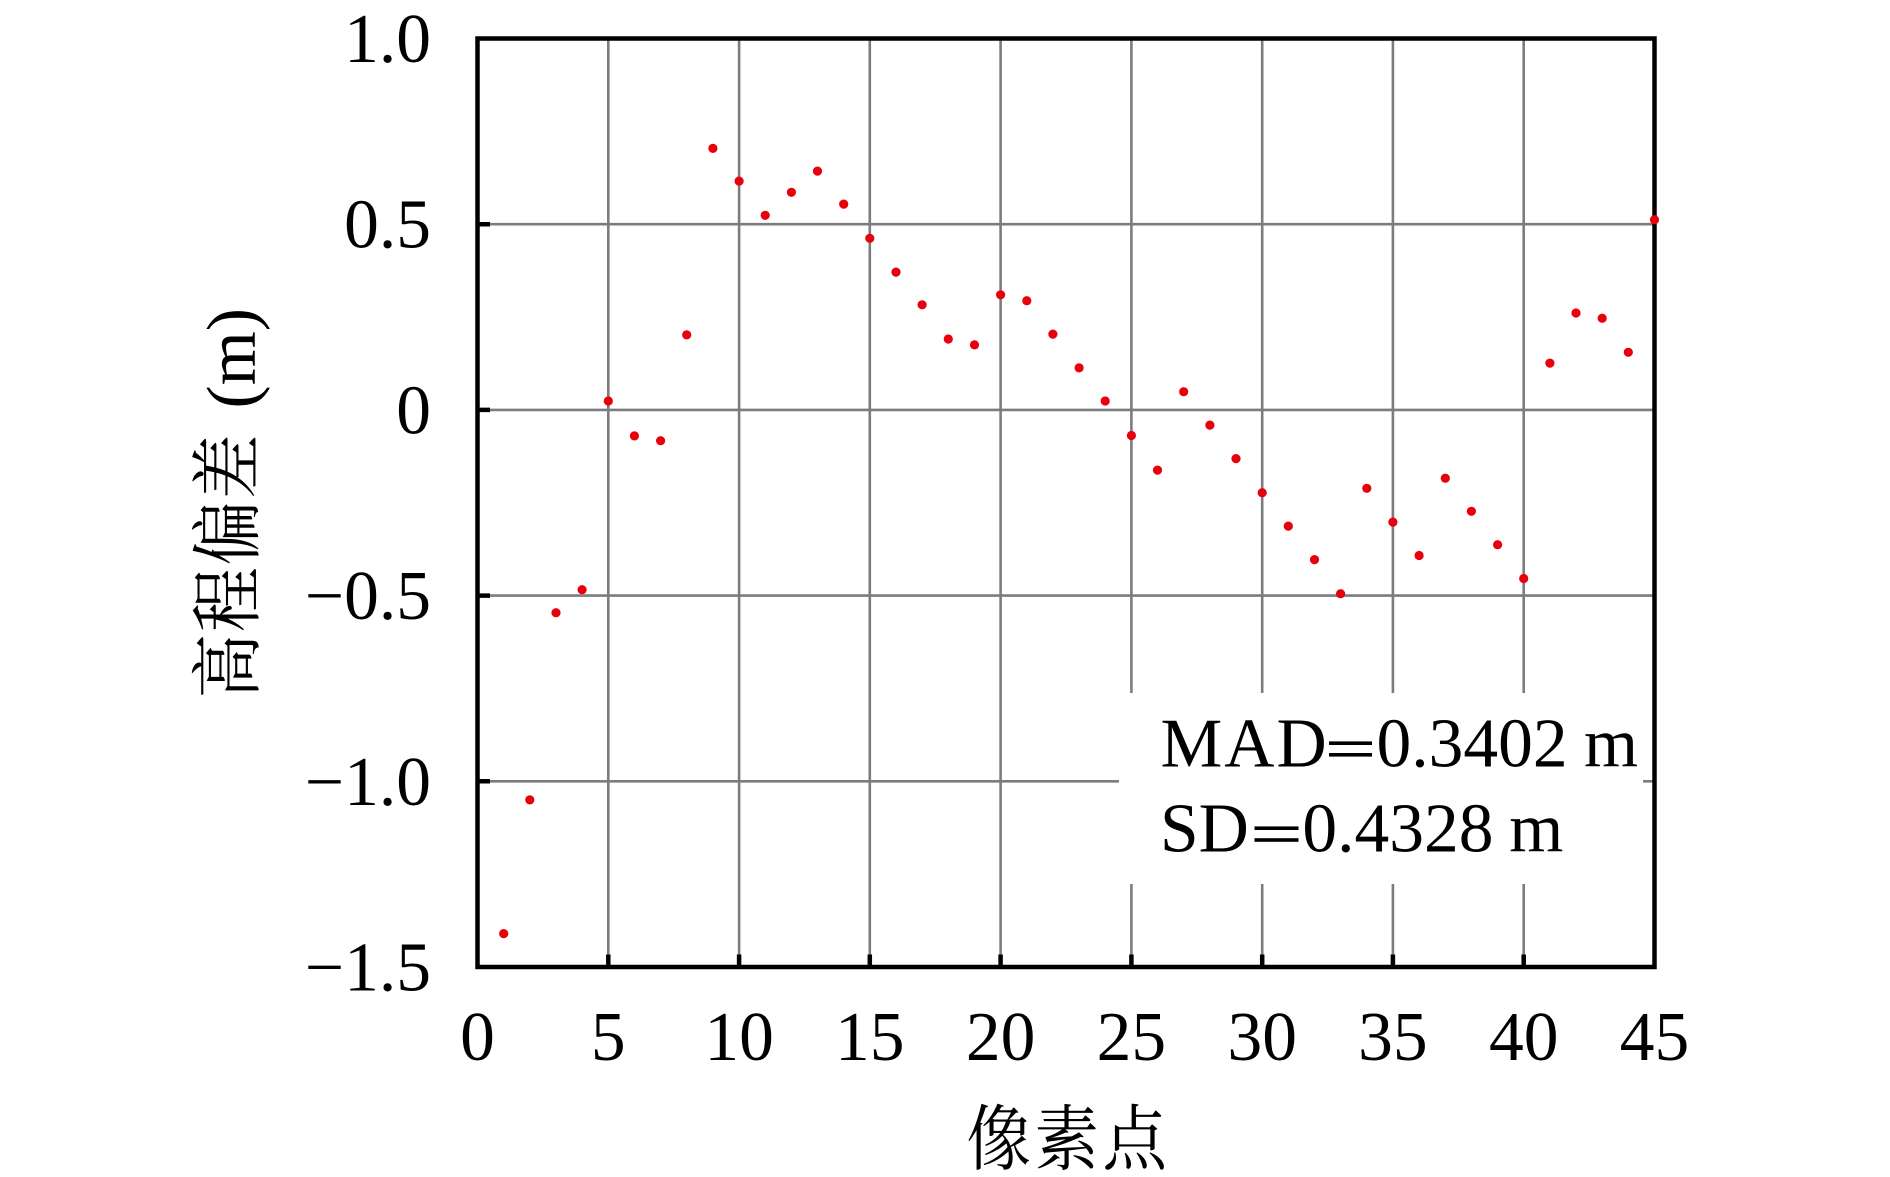 Image resolution: width=1890 pixels, height=1177 pixels. I want to click on svg-text: (m), so click(232, 358).